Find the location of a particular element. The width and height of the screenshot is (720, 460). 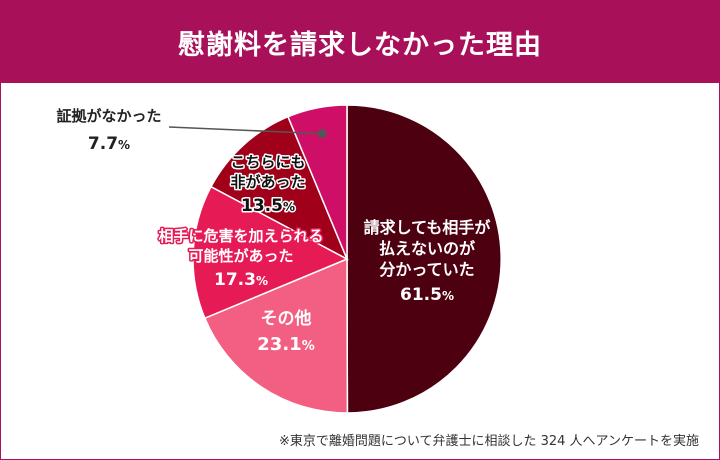

slice-label: 証拠がなかった 7.7% is located at coordinates (108, 130).